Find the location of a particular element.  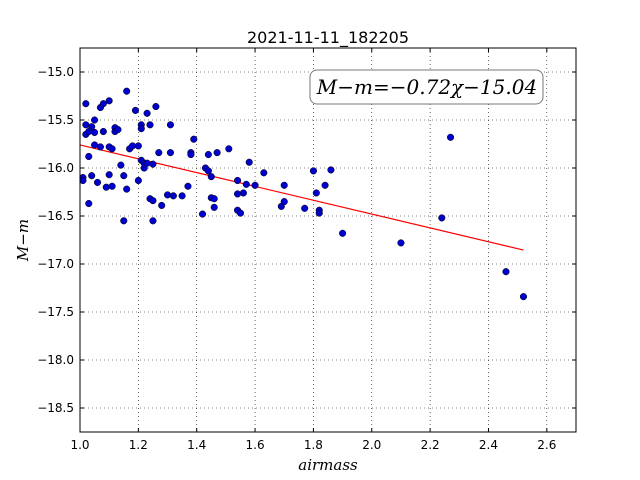

x-axis-label: airmass is located at coordinates (328, 465).